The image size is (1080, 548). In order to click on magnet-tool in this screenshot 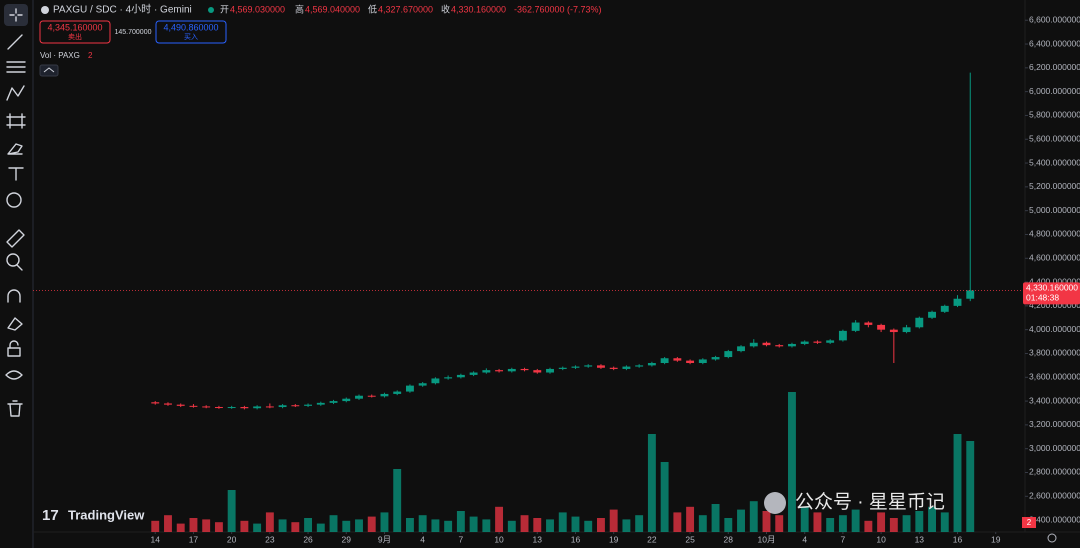, I will do `click(14, 296)`.